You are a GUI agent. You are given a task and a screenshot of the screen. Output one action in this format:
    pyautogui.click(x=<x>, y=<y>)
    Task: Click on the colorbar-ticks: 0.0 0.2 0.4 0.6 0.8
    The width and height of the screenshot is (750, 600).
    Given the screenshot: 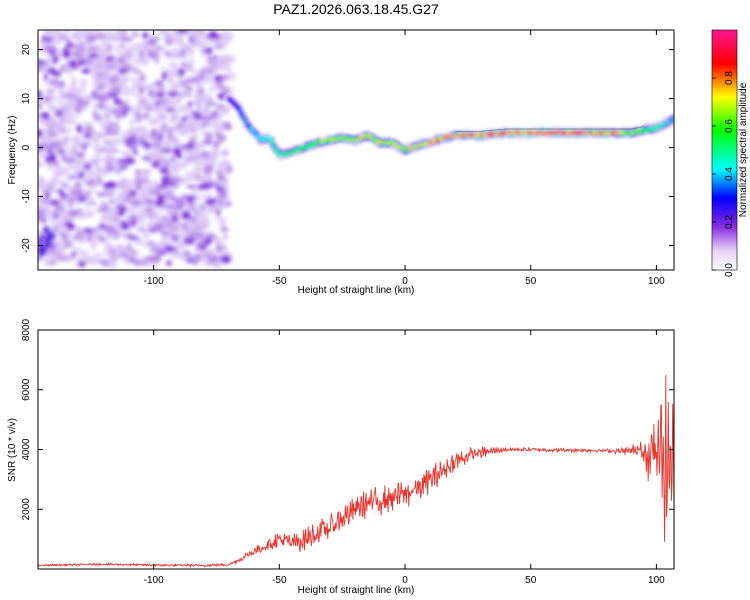 What is the action you would take?
    pyautogui.click(x=723, y=174)
    